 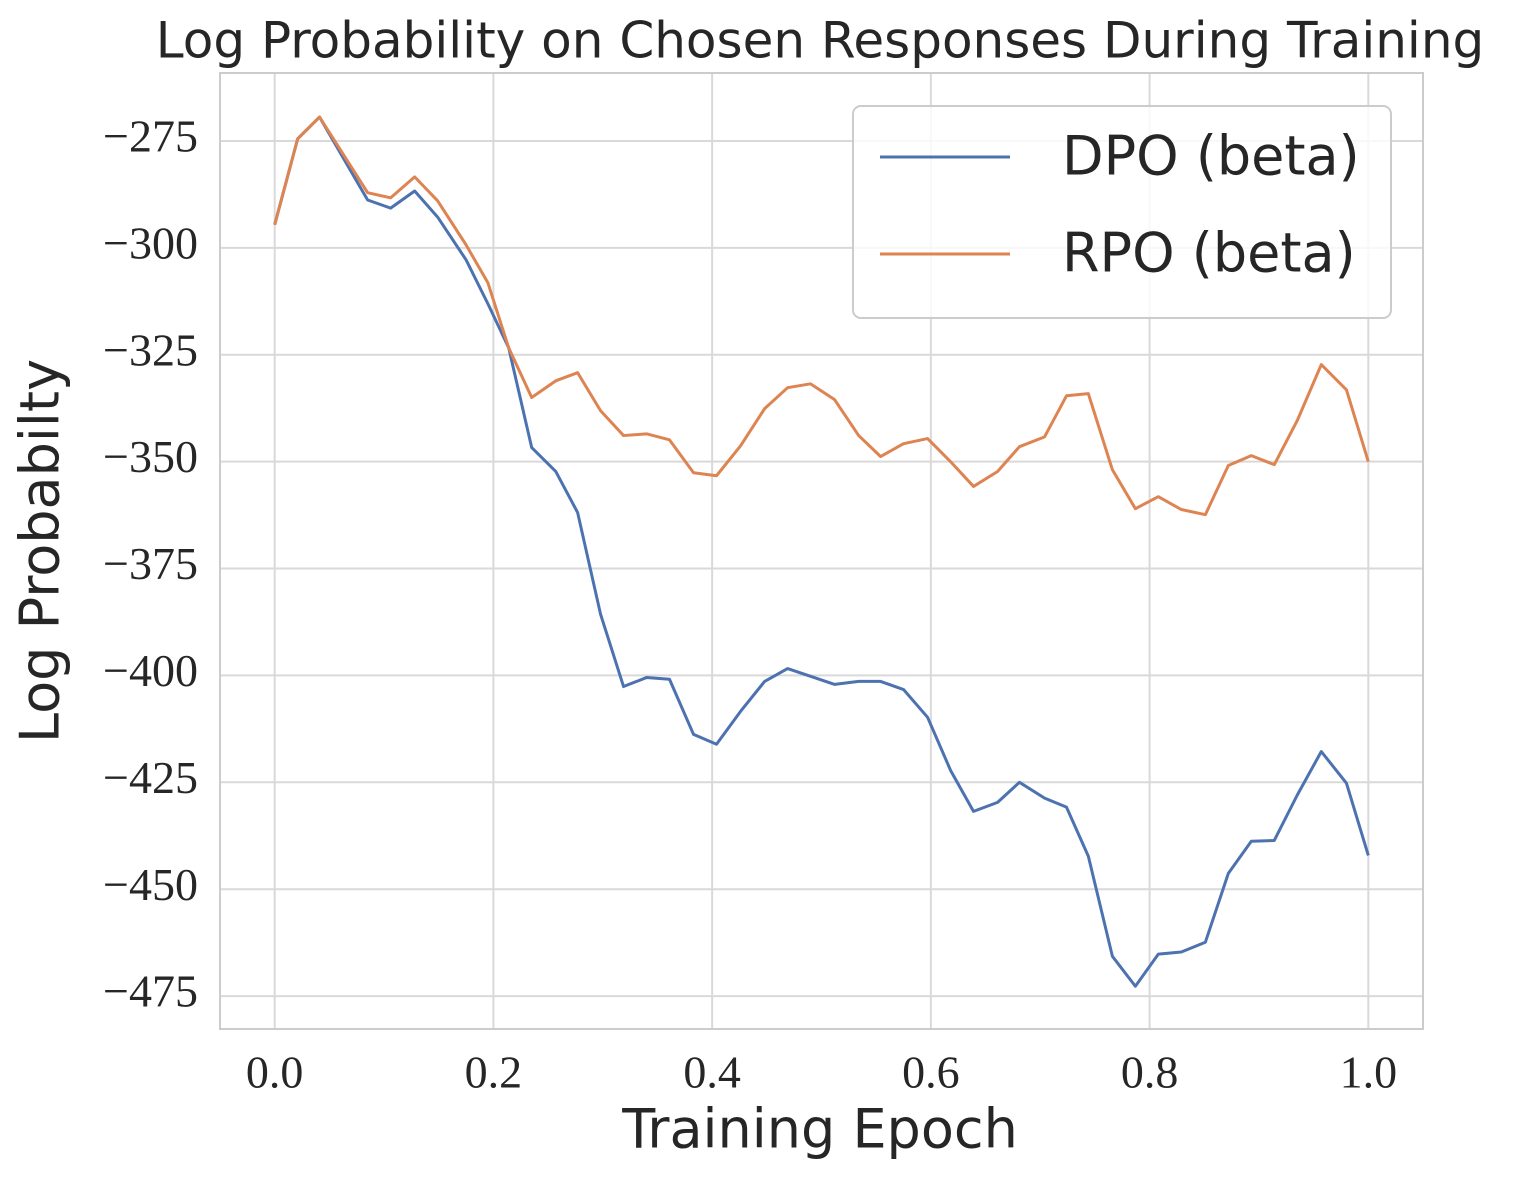 I want to click on legend-box, so click(x=1122, y=212).